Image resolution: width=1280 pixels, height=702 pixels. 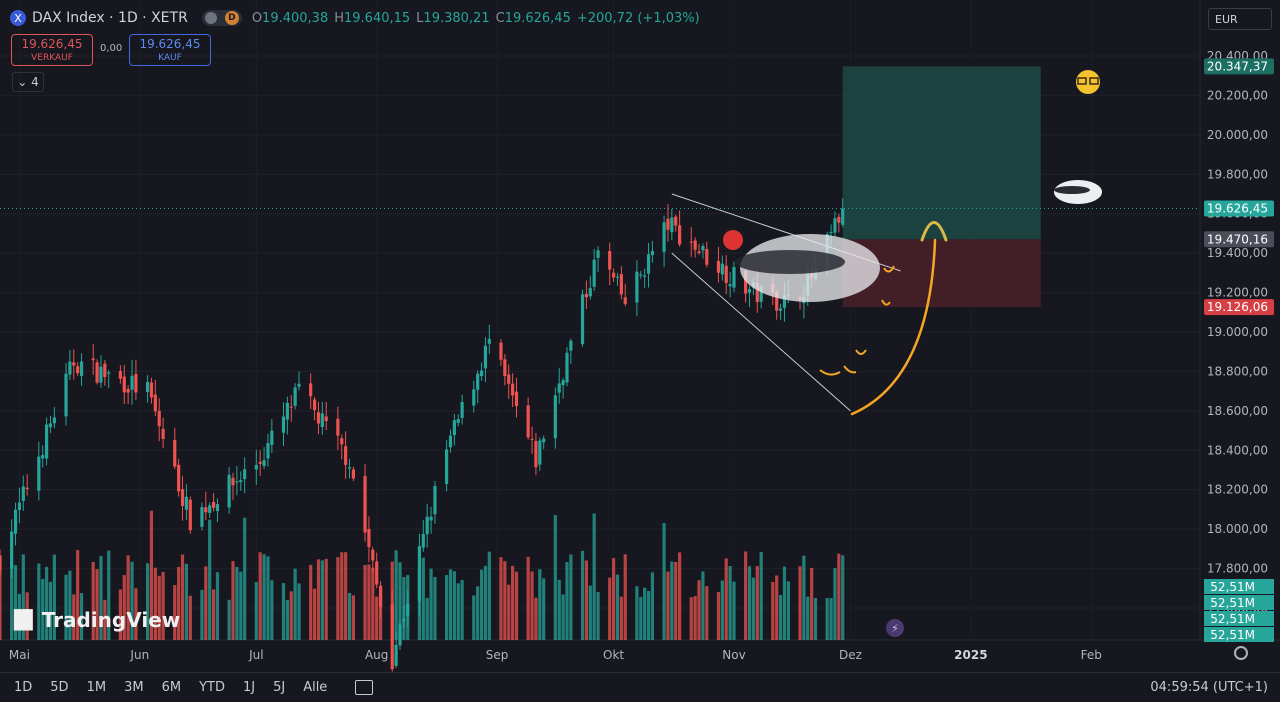 I want to click on symbol-x-icon: X, so click(x=18, y=18).